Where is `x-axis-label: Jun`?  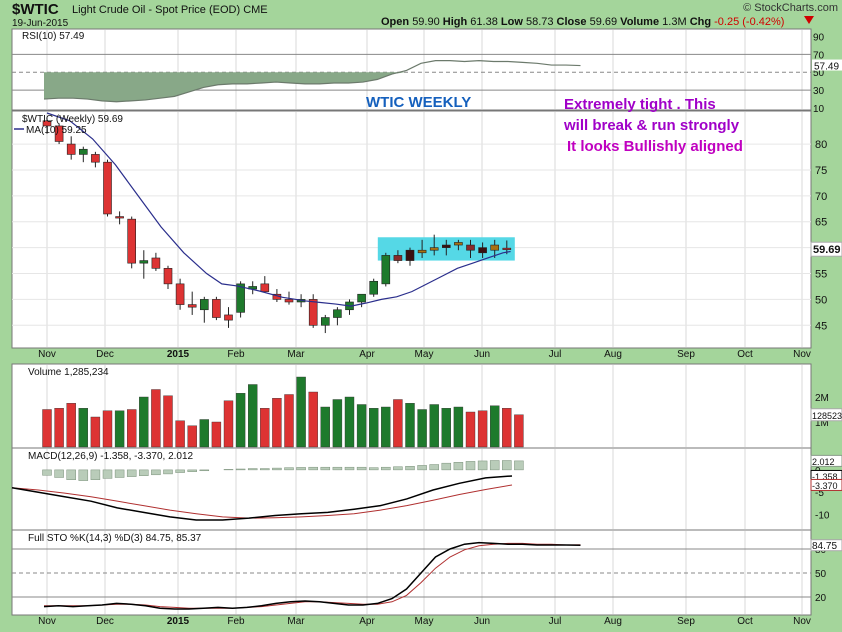 x-axis-label: Jun is located at coordinates (482, 354).